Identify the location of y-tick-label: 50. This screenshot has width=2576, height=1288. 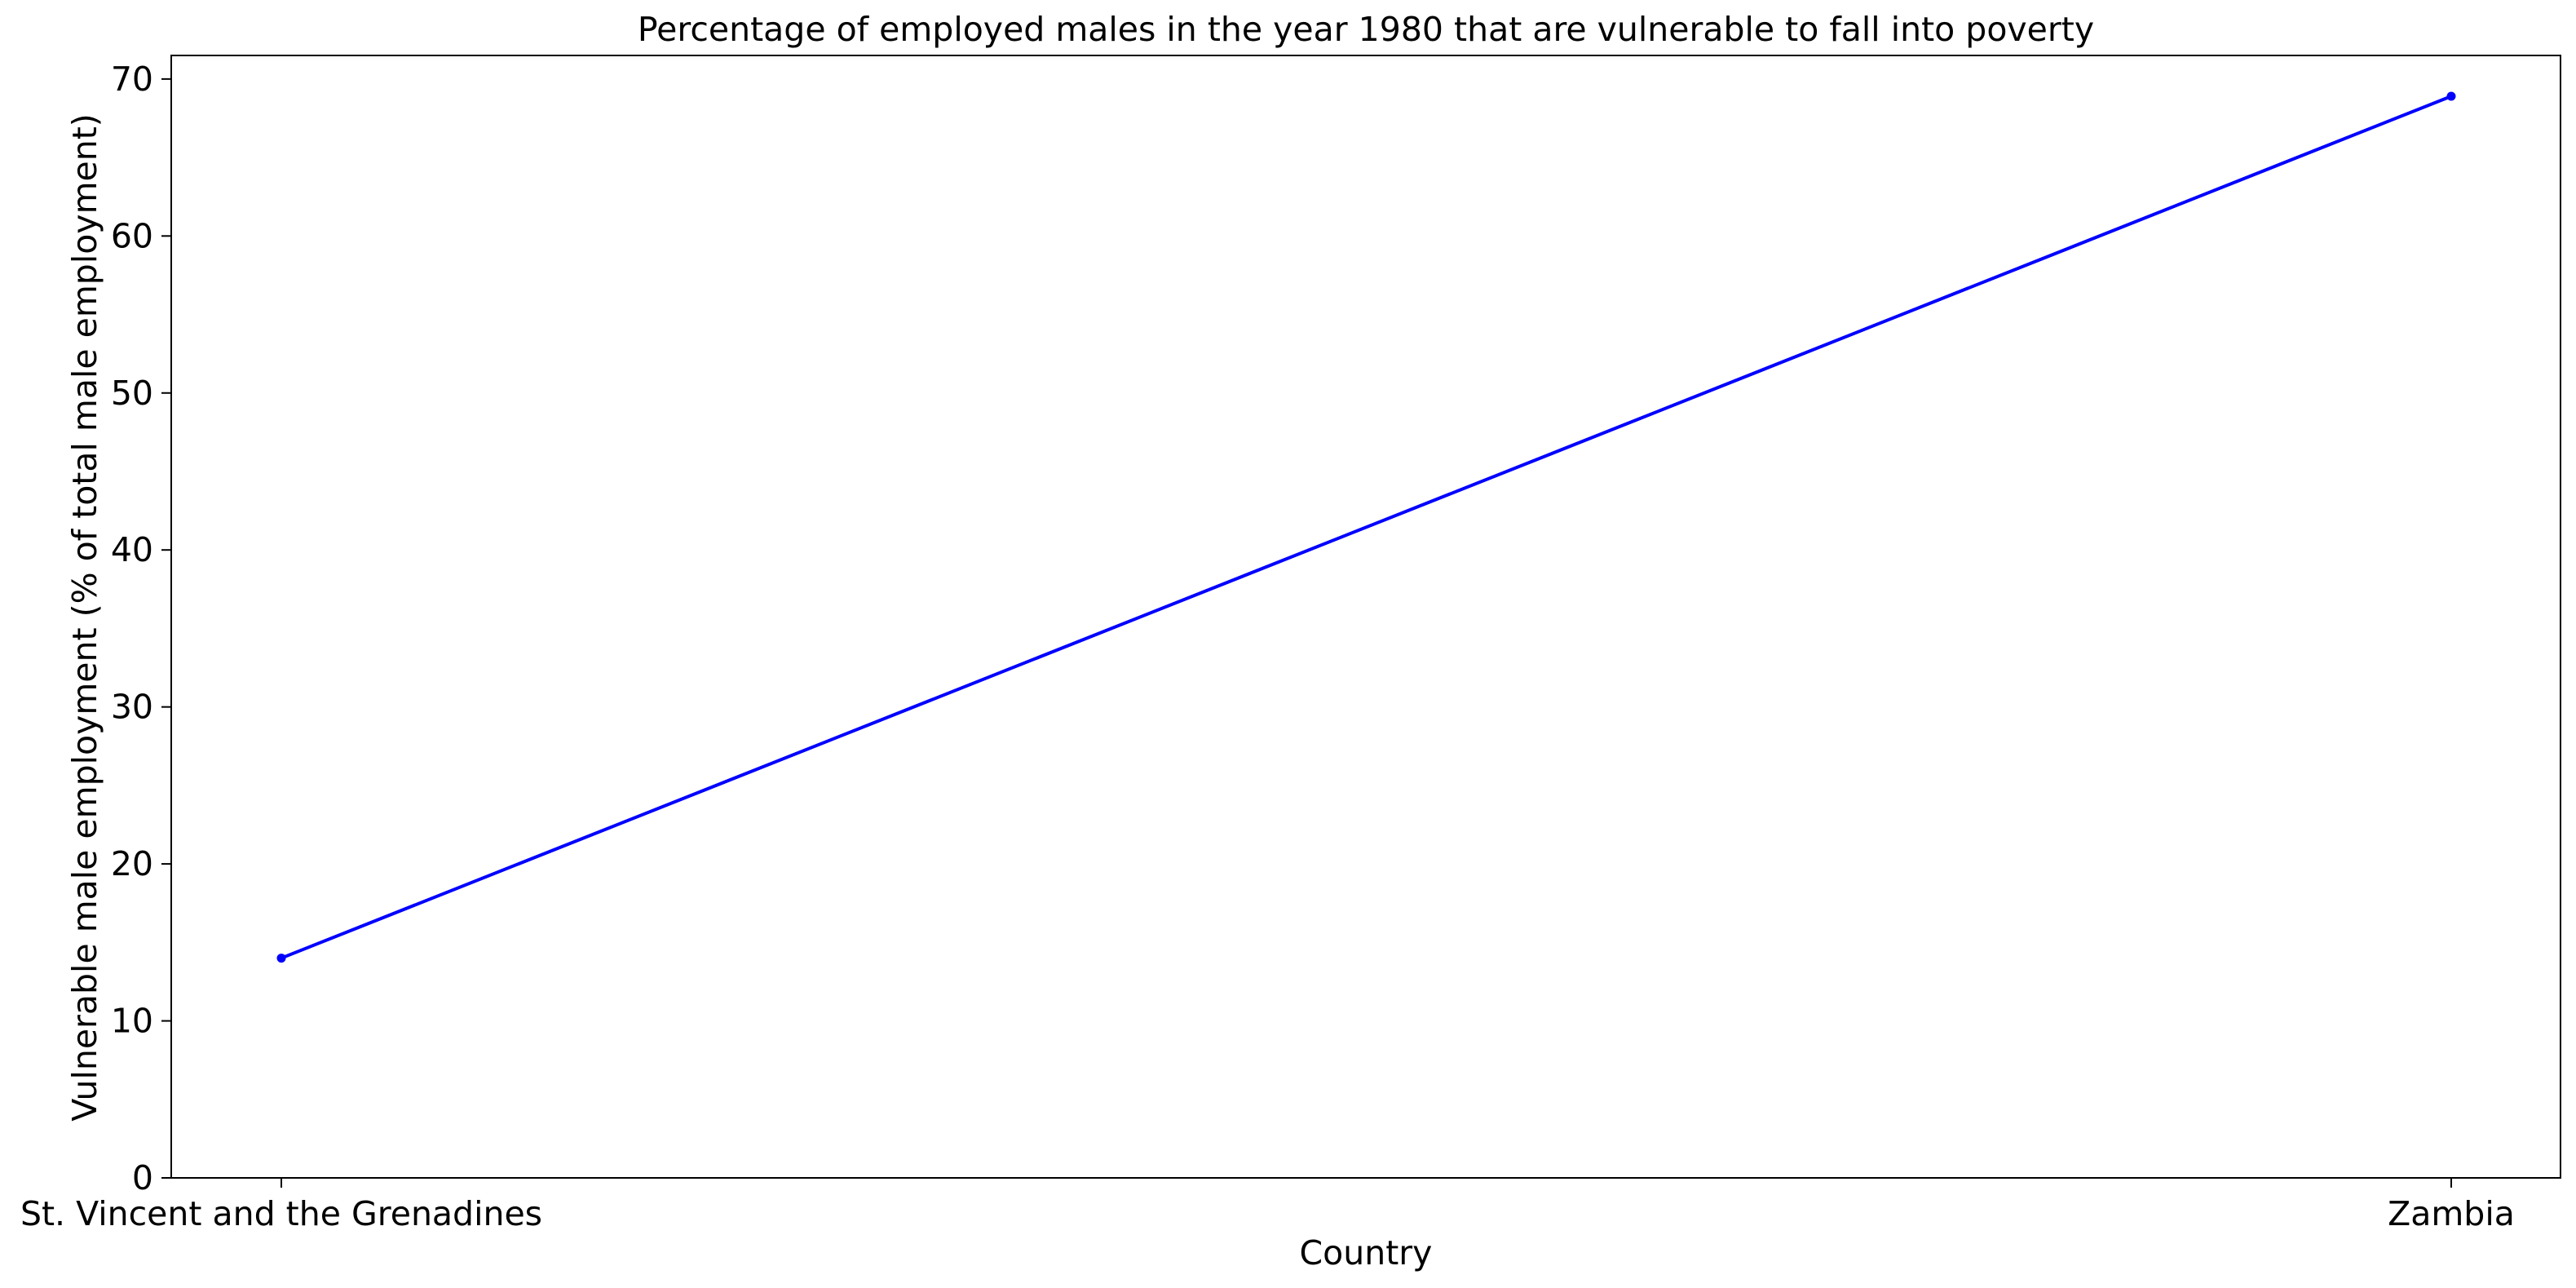
(132, 393).